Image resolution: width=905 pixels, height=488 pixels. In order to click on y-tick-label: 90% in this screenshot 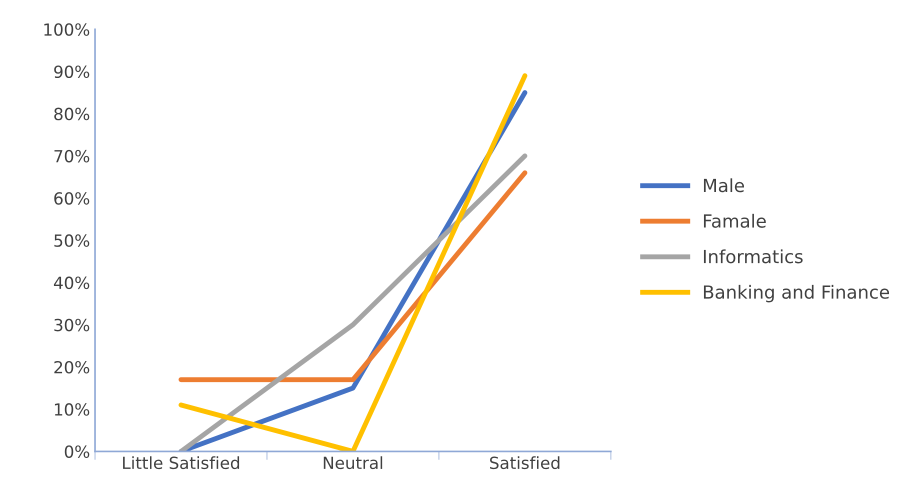, I will do `click(72, 71)`.